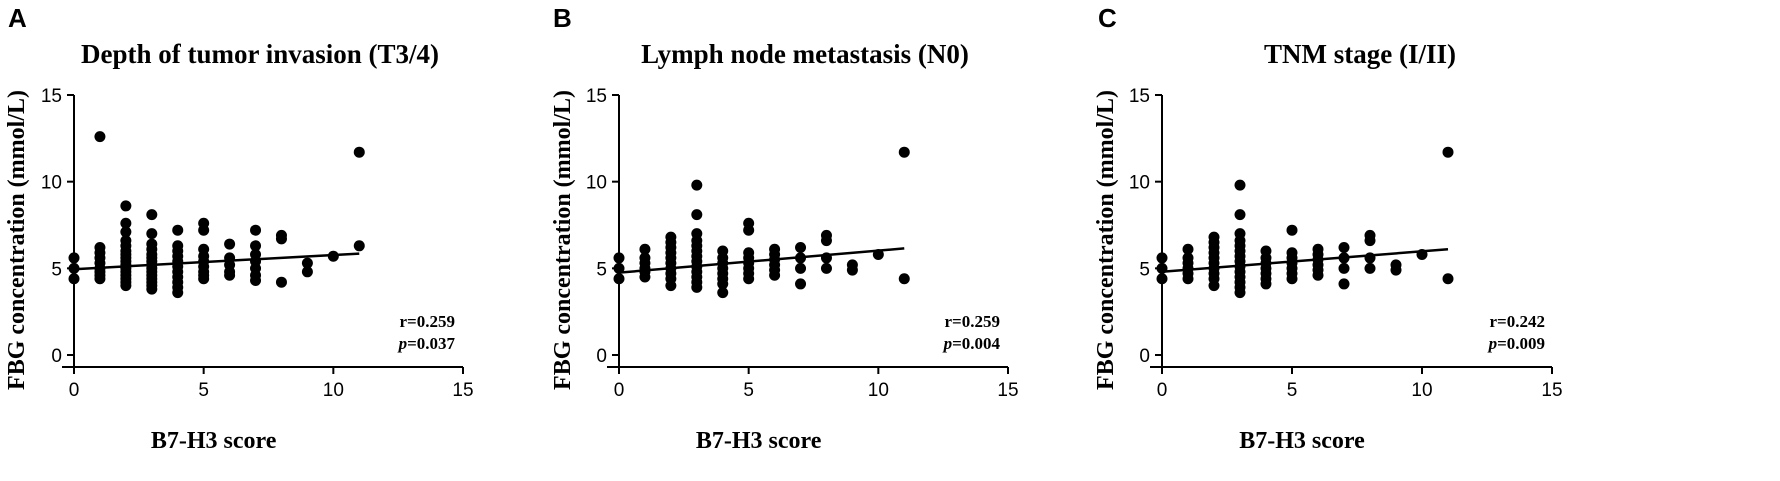 The width and height of the screenshot is (1780, 481). Describe the element at coordinates (1517, 321) in the screenshot. I see `r-value: r=0.242` at that location.